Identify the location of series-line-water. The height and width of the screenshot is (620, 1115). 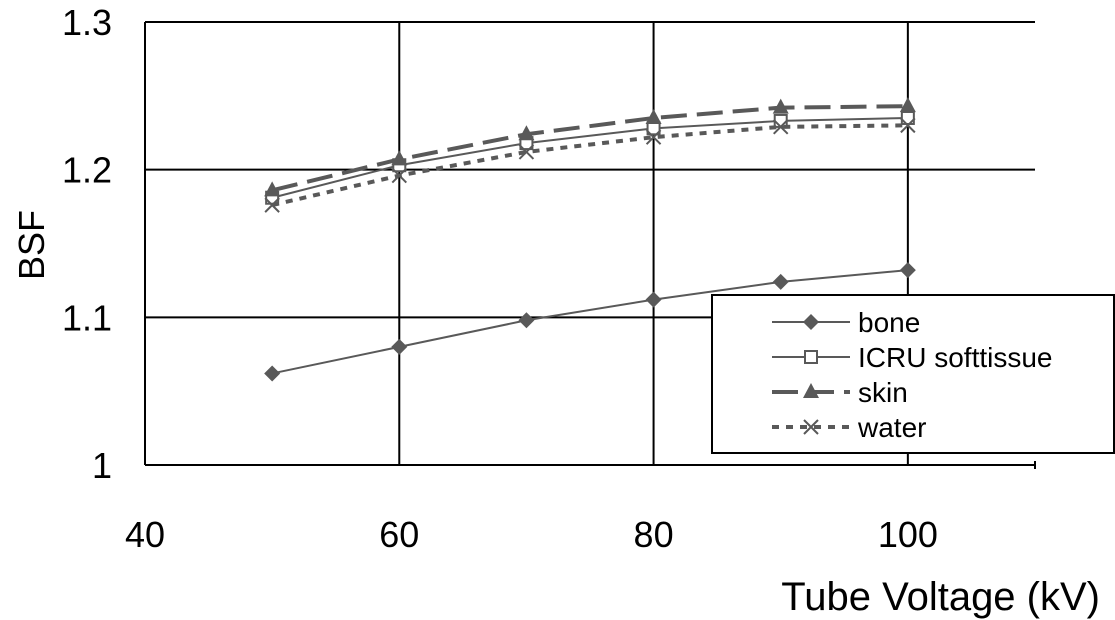
(589, 165).